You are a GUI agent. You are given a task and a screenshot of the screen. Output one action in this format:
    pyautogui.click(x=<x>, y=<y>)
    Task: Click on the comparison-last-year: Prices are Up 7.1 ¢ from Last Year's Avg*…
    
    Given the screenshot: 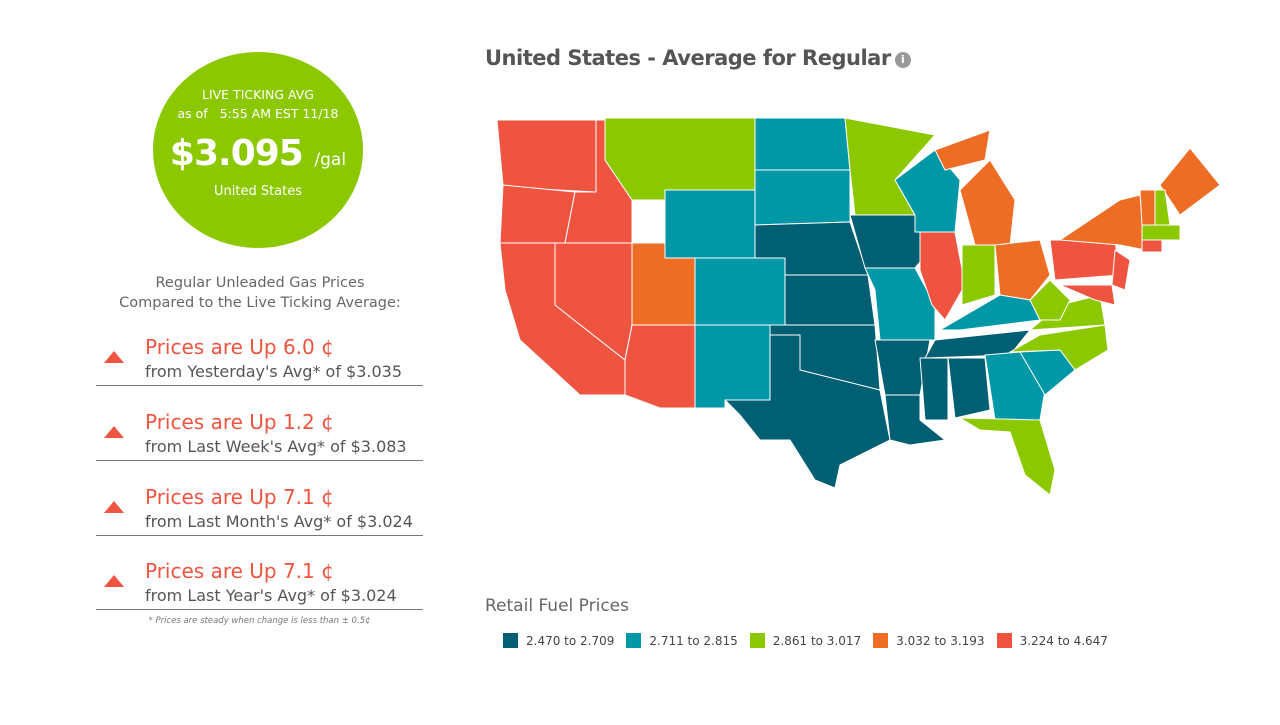 What is the action you would take?
    pyautogui.click(x=259, y=584)
    